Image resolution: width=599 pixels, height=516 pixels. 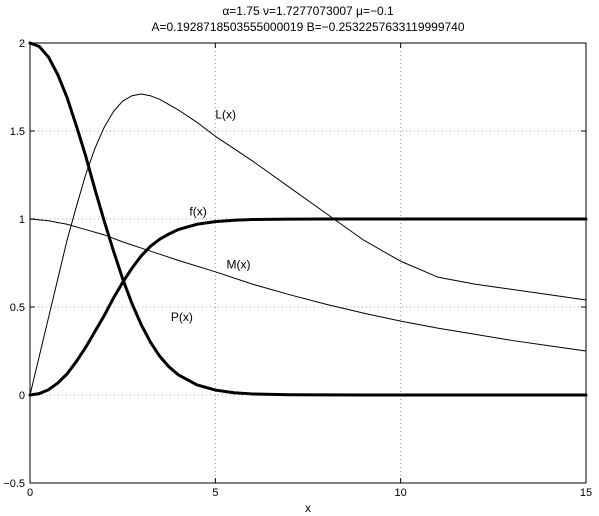 What do you see at coordinates (215, 493) in the screenshot?
I see `x-tick-label-1: 5` at bounding box center [215, 493].